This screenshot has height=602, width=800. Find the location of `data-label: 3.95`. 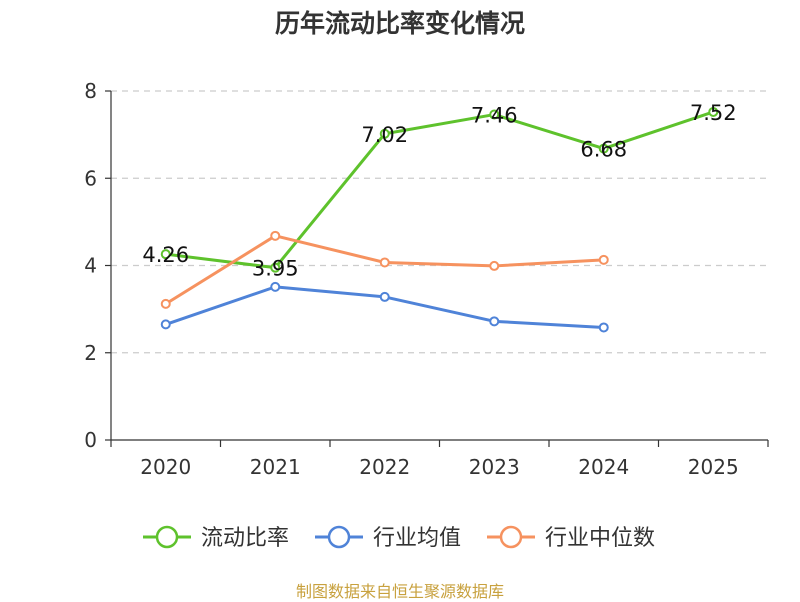

data-label: 3.95 is located at coordinates (275, 269).